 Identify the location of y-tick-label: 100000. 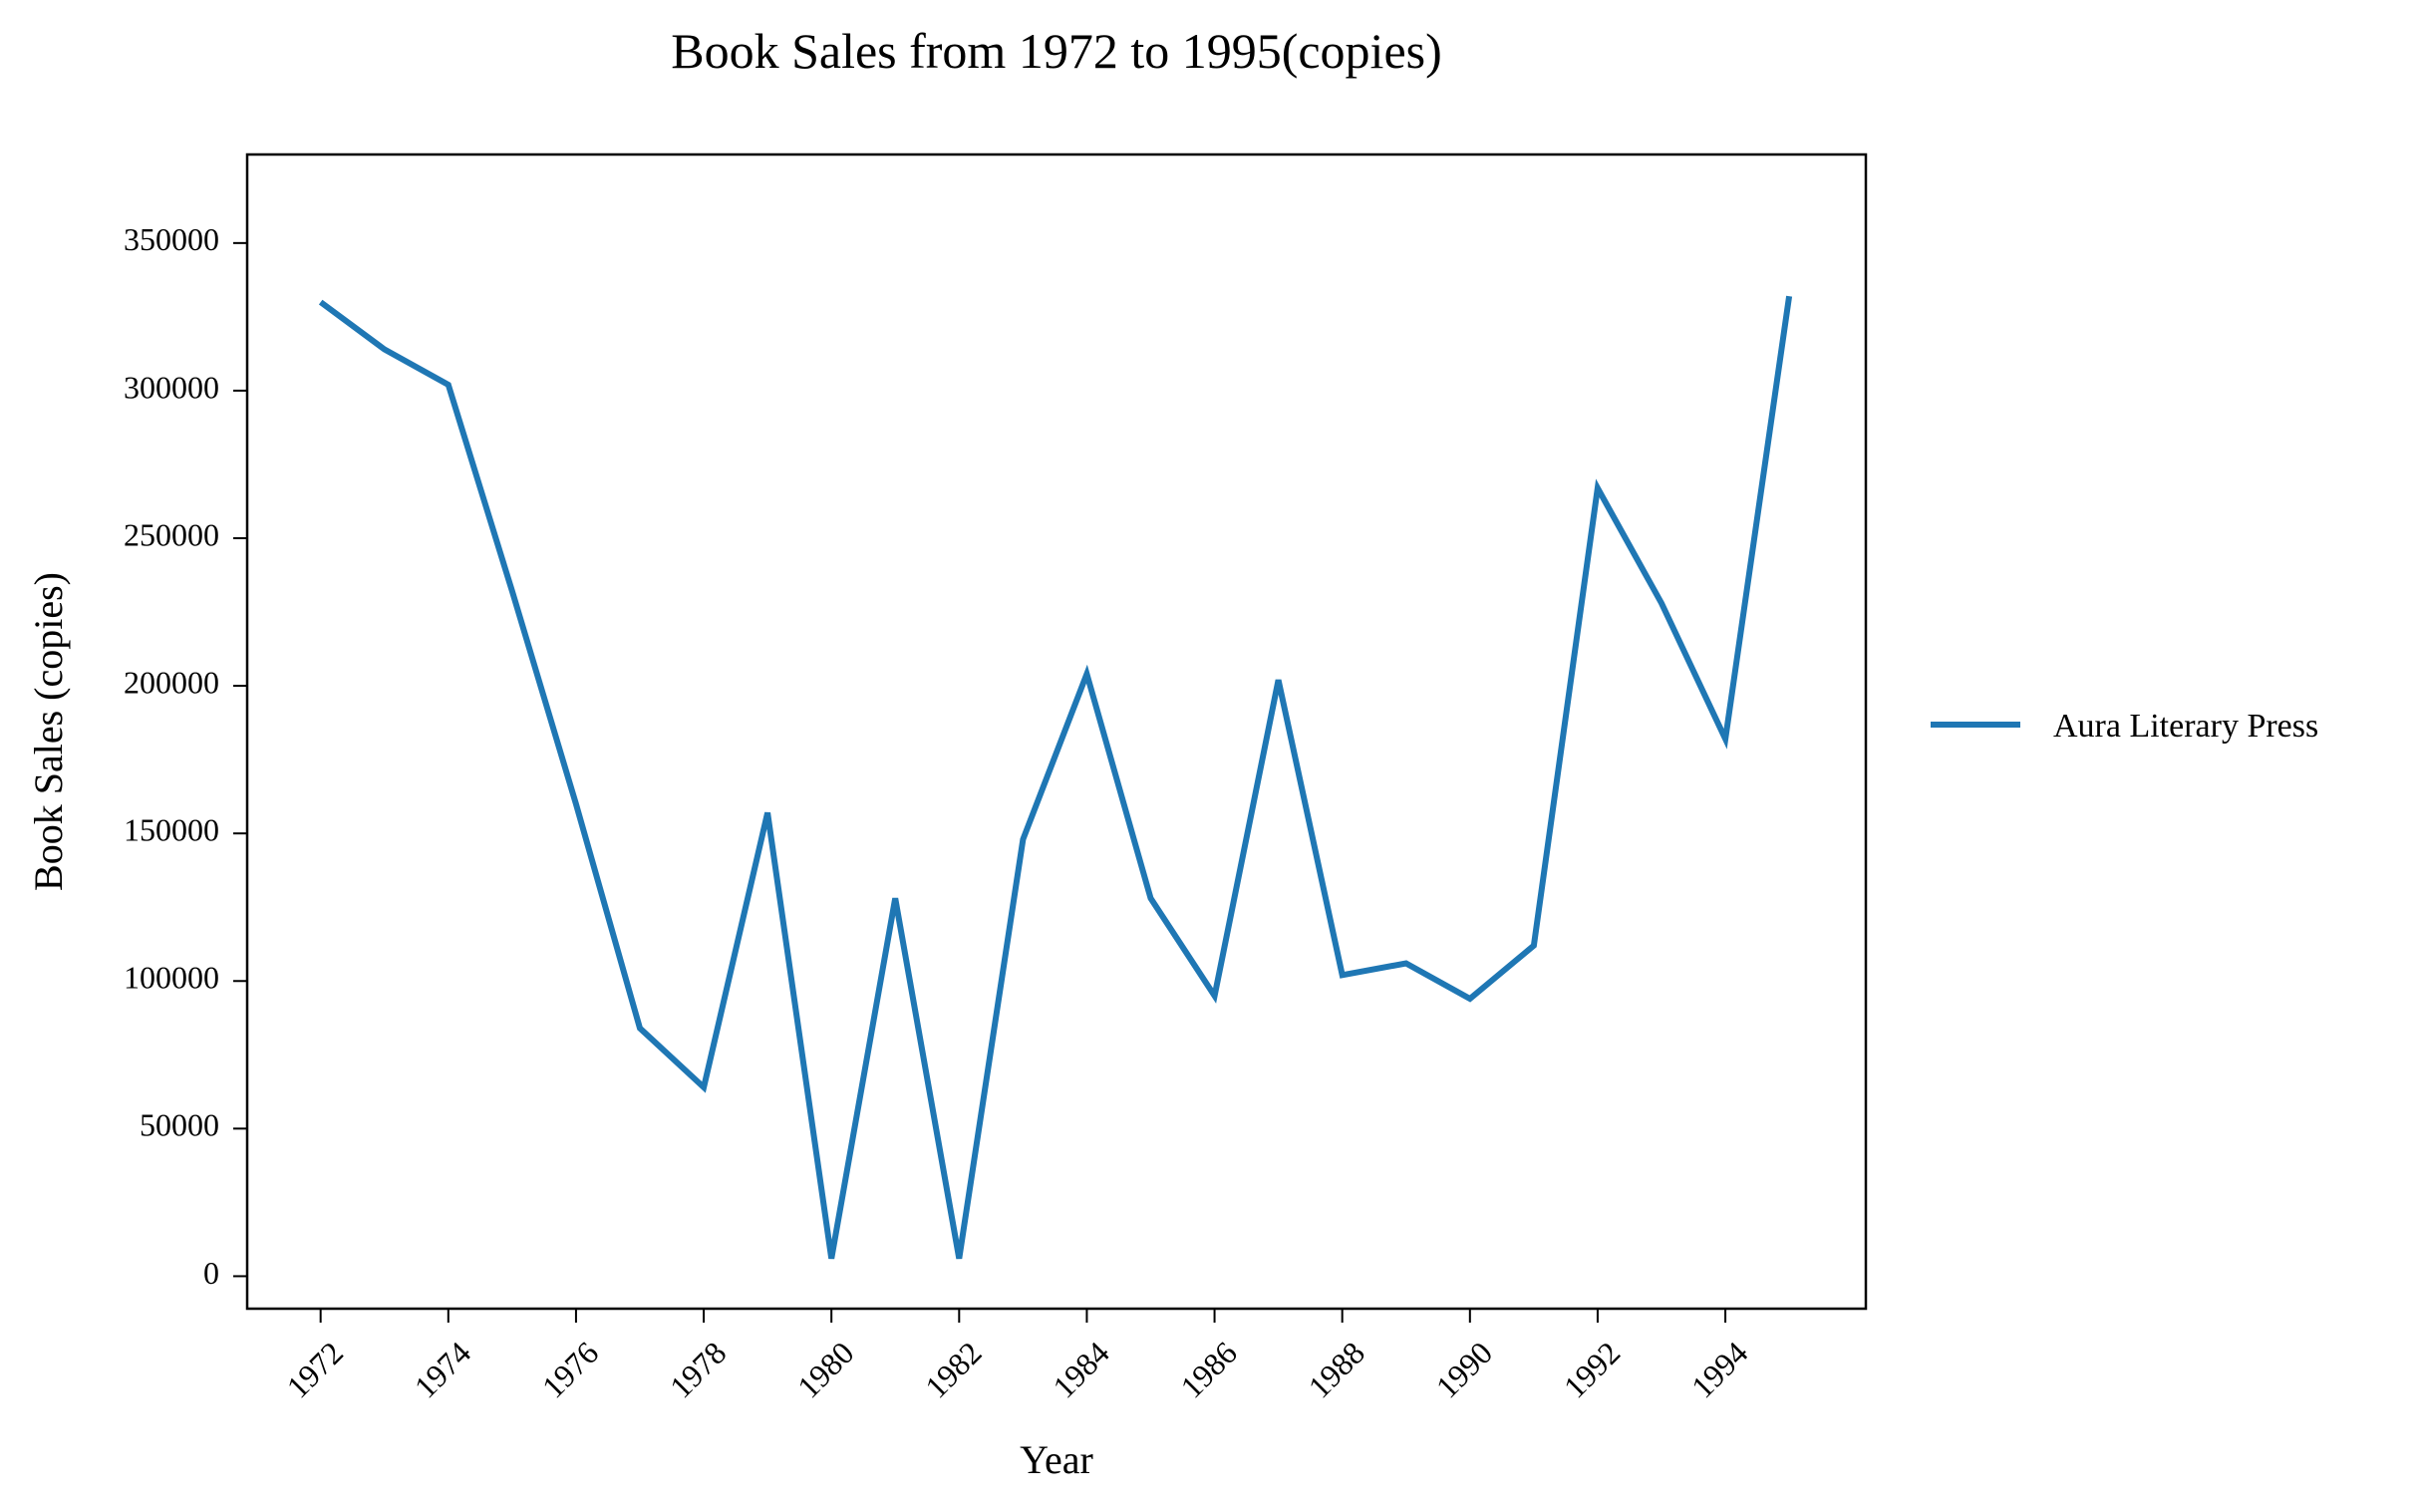
(172, 978).